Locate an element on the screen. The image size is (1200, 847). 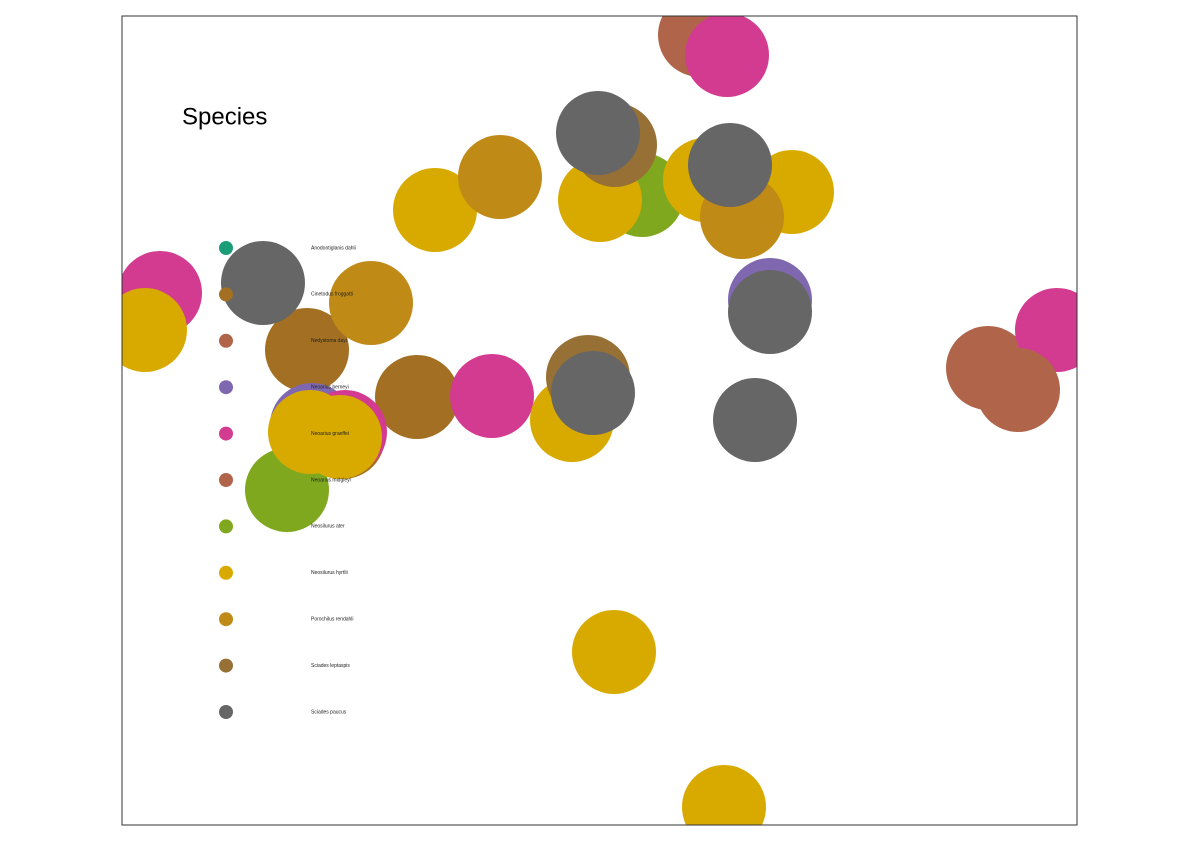
legend-label: Neosilurus hyrtlii is located at coordinates (329, 573).